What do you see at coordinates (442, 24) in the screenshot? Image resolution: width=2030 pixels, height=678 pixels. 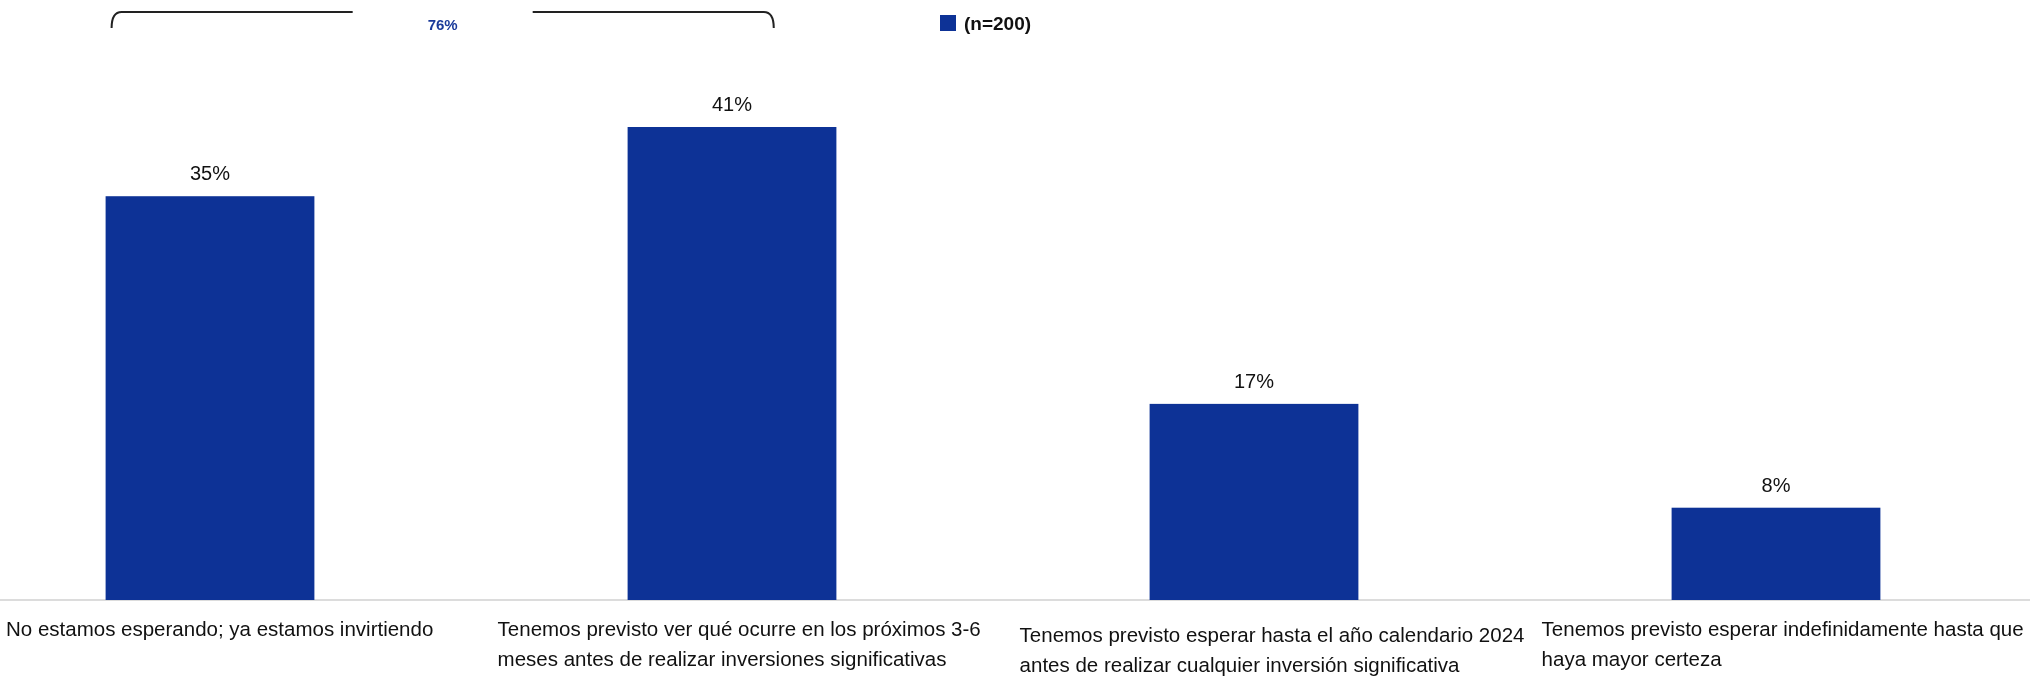 I see `text: 76%` at bounding box center [442, 24].